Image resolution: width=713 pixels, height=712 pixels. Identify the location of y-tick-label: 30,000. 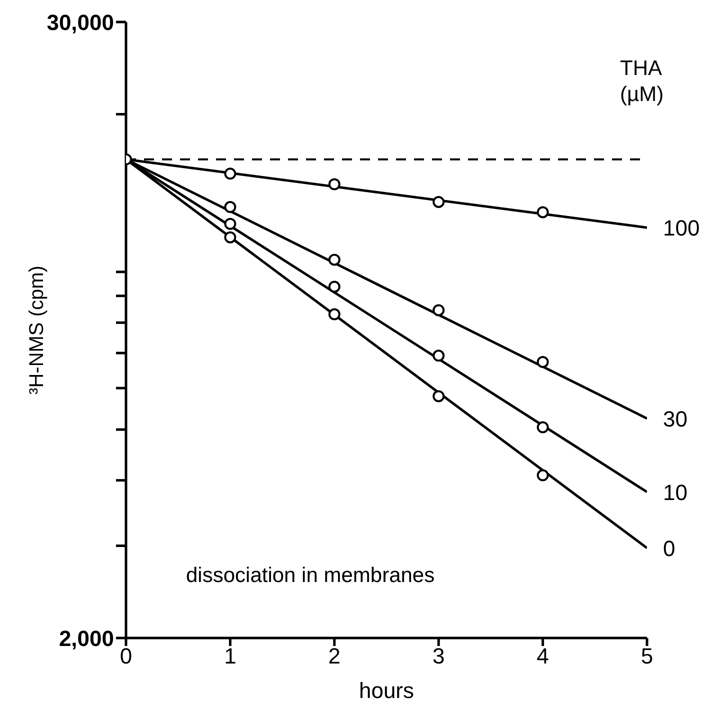
(80, 22).